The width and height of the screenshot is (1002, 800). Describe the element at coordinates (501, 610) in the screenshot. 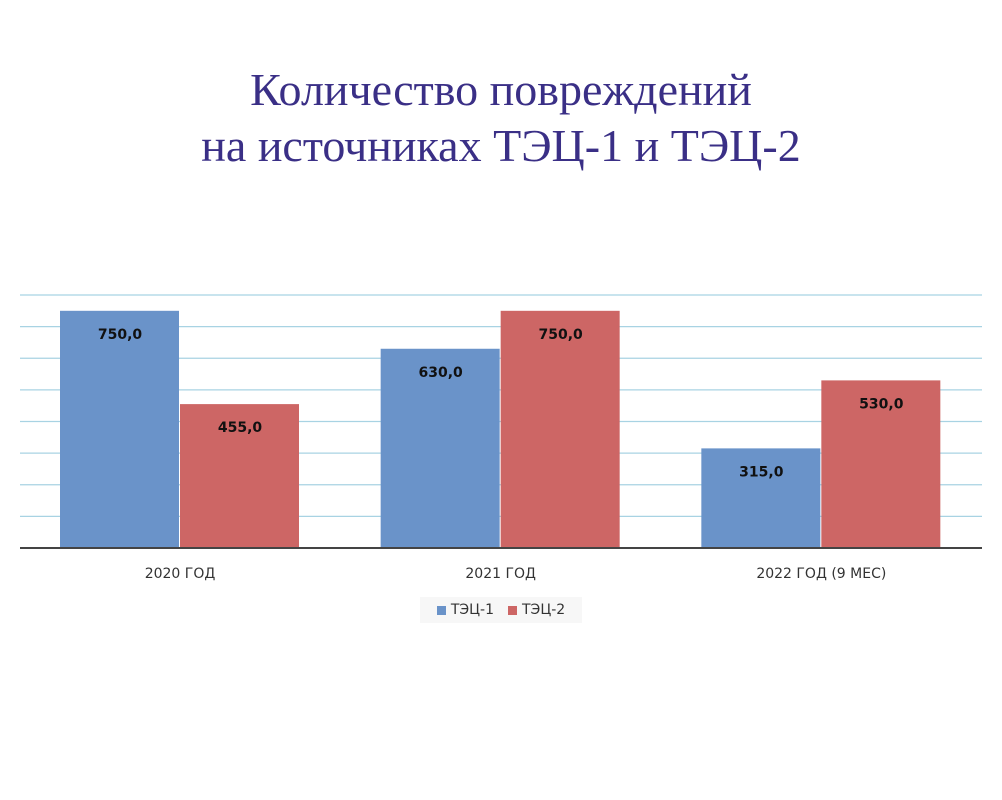

I see `chart-legend: ТЭЦ-1 ТЭЦ-2` at that location.